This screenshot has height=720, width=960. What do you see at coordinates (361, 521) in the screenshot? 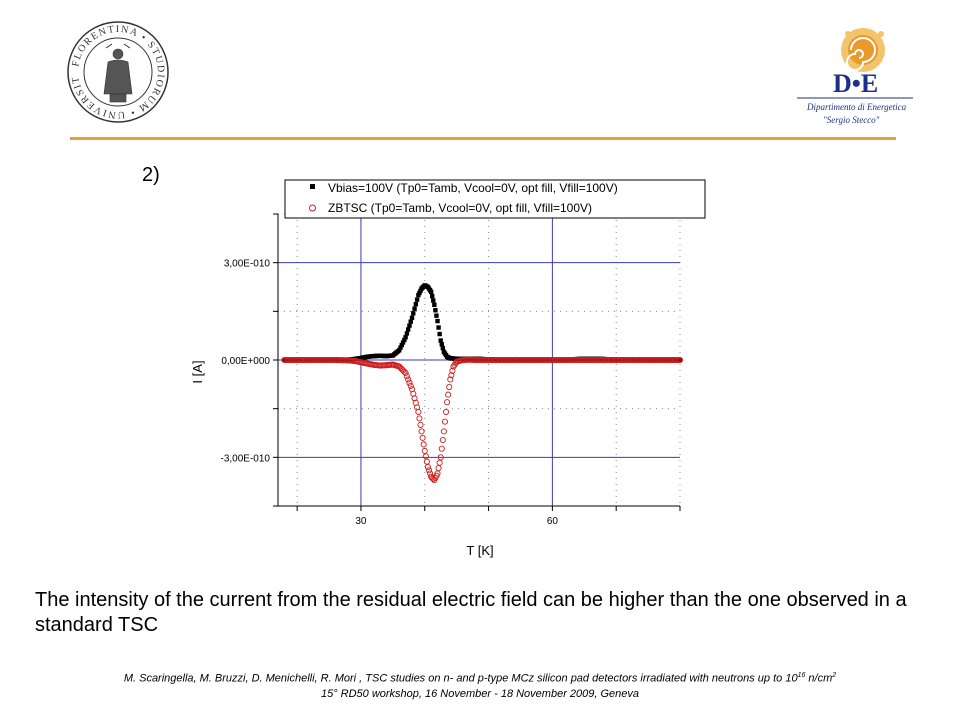
I see `x-tick-label: 30` at bounding box center [361, 521].